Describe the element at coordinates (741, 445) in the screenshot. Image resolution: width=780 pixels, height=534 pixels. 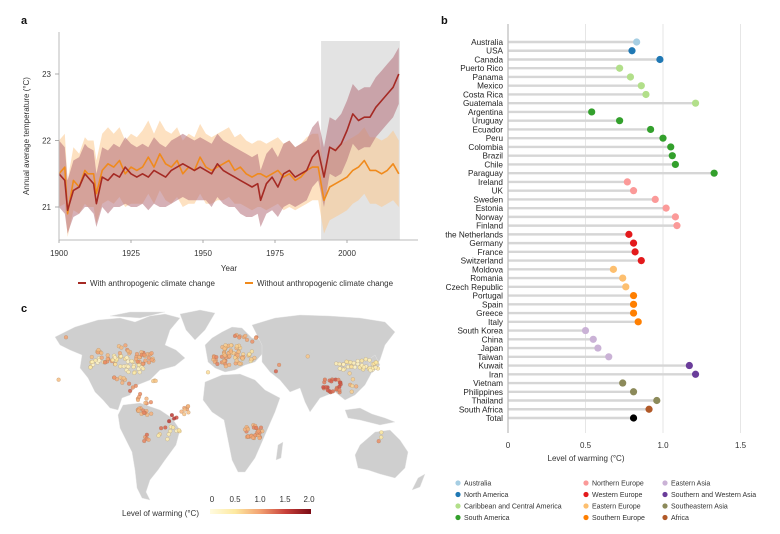
I see `x-tick-label: 1.5` at that location.